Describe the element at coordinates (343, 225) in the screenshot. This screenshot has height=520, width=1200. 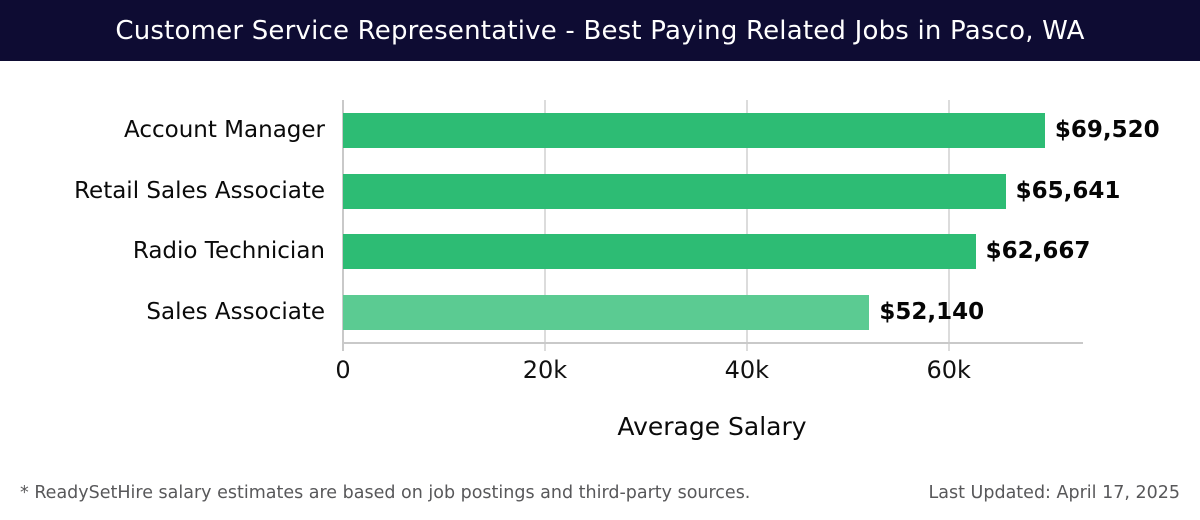
I see `y-axis-line` at that location.